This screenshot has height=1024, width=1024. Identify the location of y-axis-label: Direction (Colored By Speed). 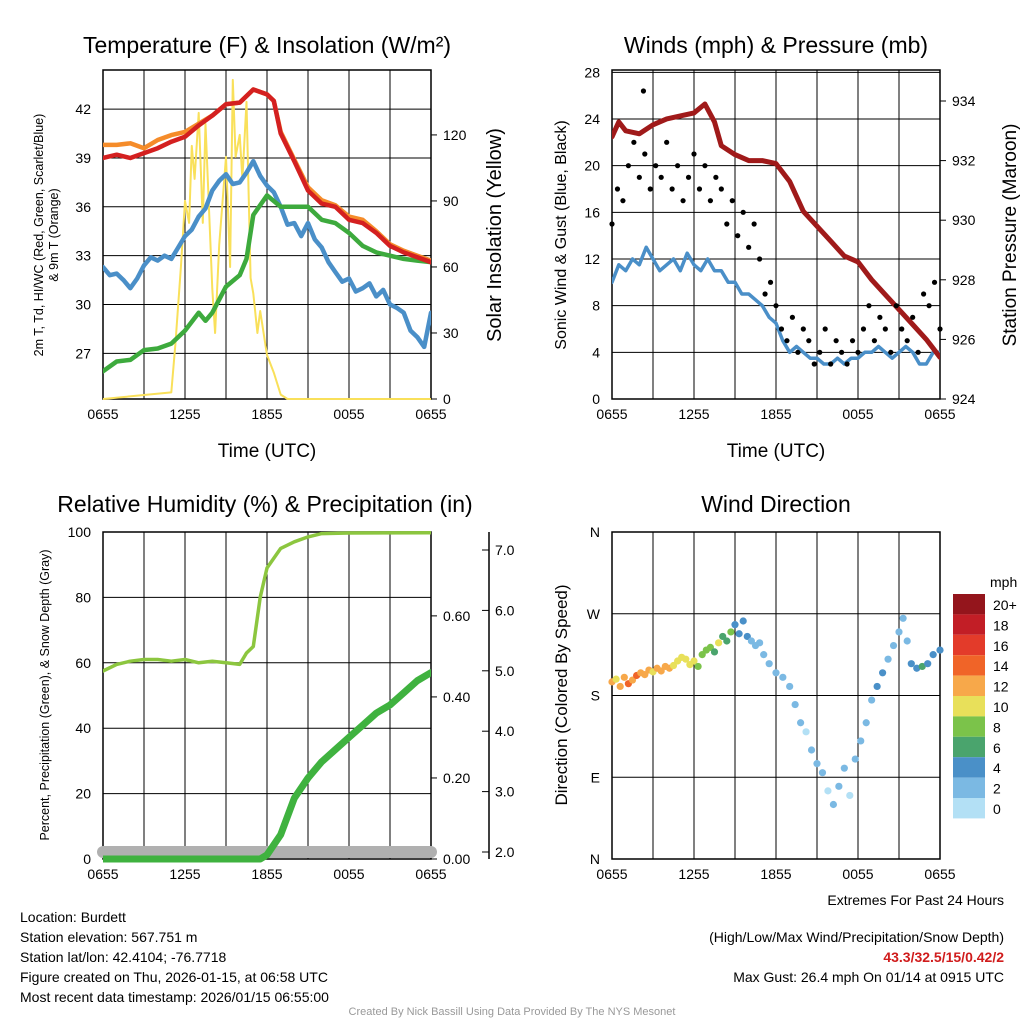
(561, 694).